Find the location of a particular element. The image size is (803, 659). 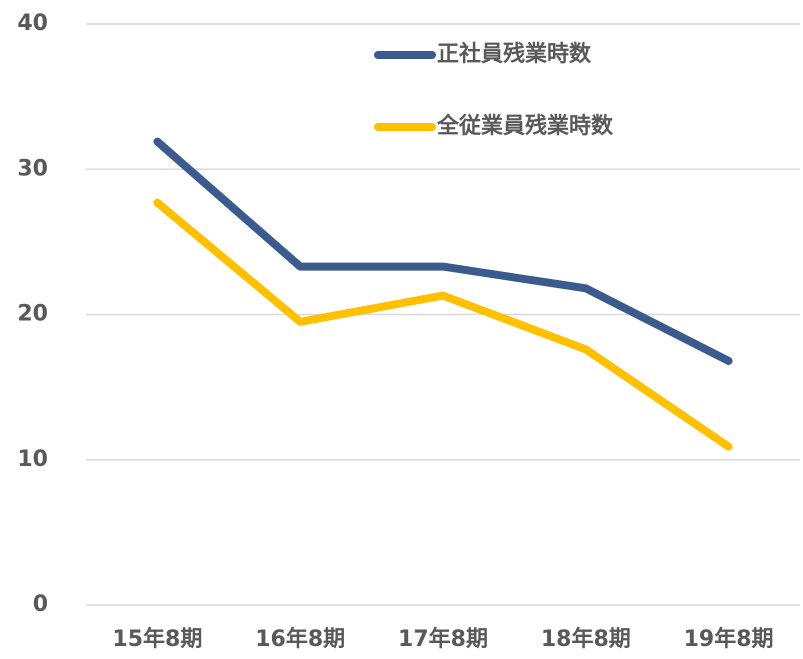

y-tick-label: 20 is located at coordinates (32, 314).